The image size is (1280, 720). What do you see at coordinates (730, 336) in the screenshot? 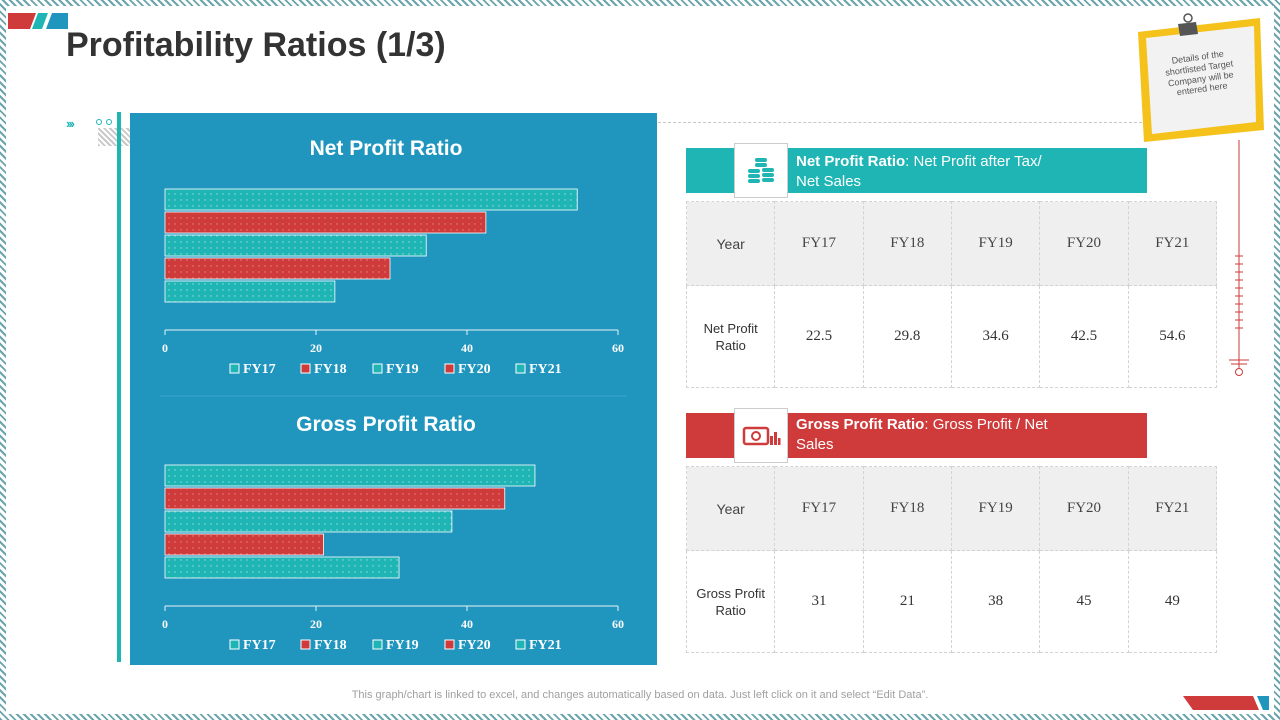
I see `row-label: Net Profit Ratio` at bounding box center [730, 336].